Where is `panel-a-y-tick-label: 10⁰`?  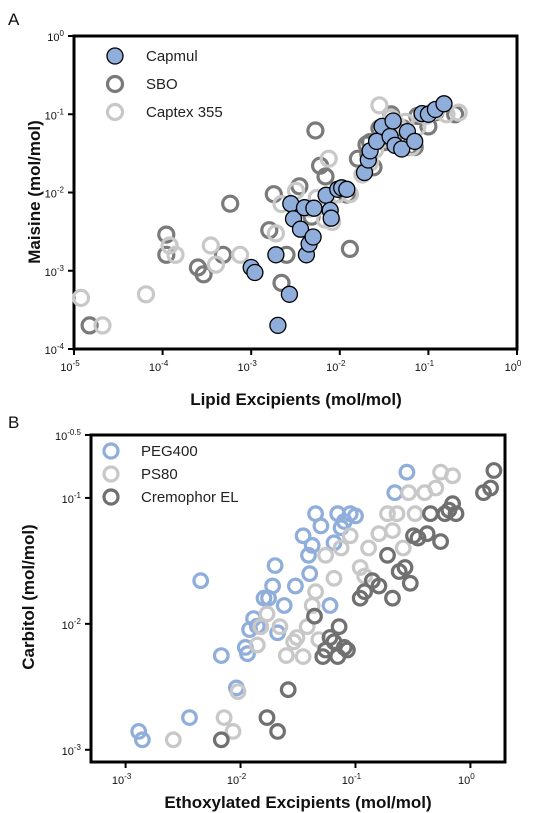 panel-a-y-tick-label: 10⁰ is located at coordinates (55, 36).